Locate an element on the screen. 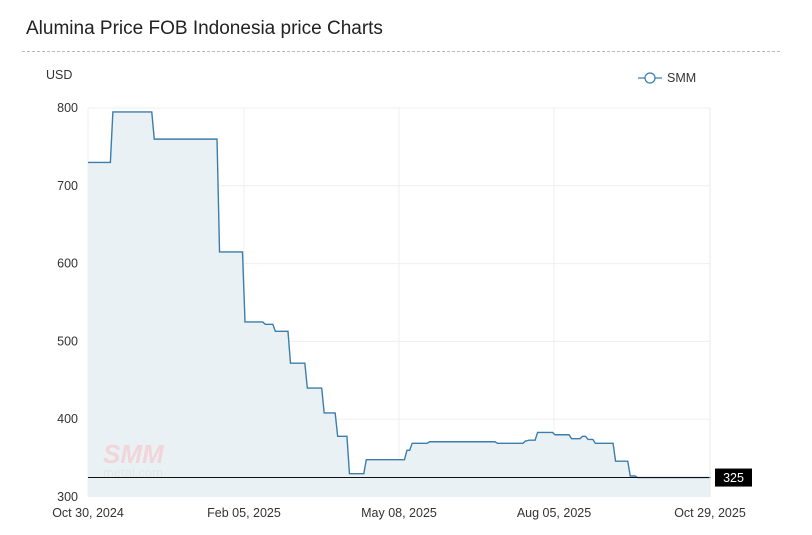 Image resolution: width=812 pixels, height=535 pixels. y-tick-label: 800 is located at coordinates (67, 108).